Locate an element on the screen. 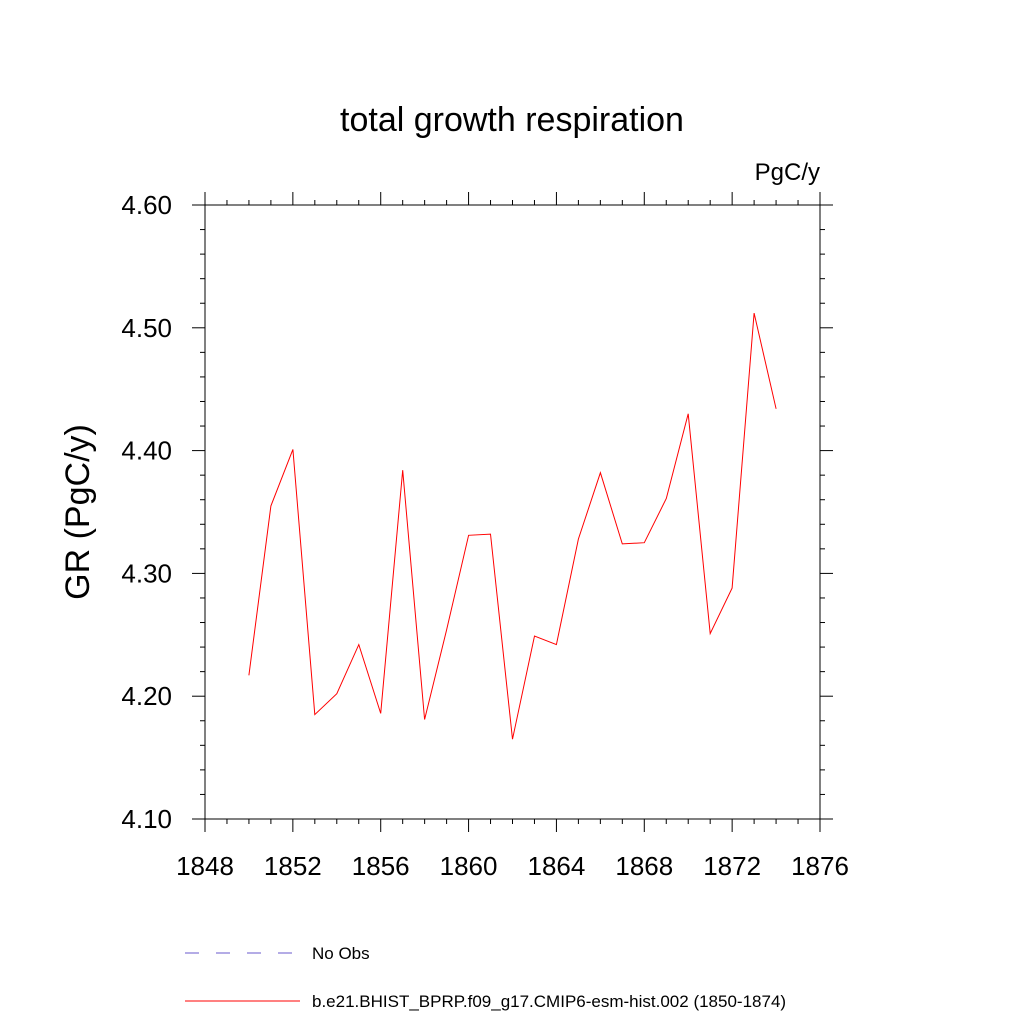 This screenshot has height=1024, width=1024. x-tick-label: 1852 is located at coordinates (293, 866).